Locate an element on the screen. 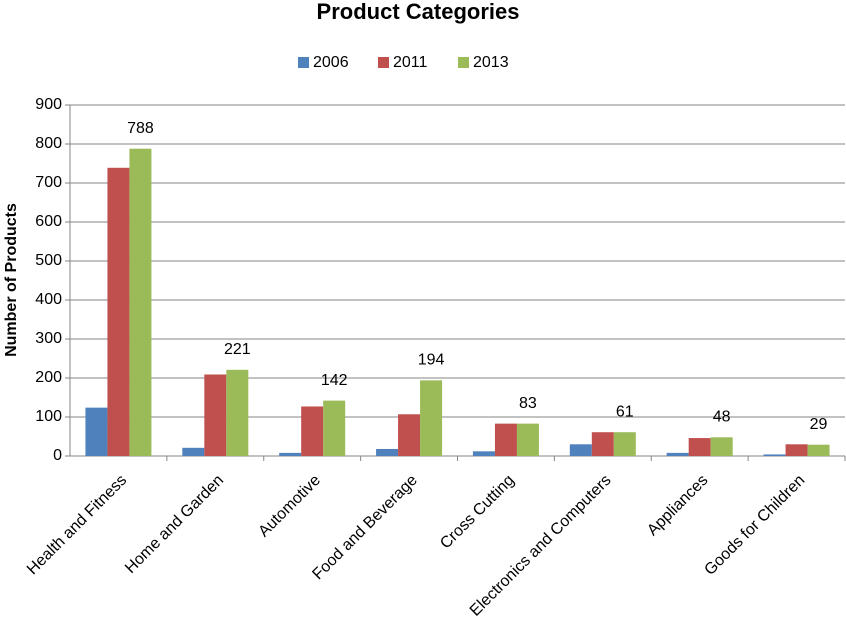  x-tick-label: Automotive is located at coordinates (289, 506).